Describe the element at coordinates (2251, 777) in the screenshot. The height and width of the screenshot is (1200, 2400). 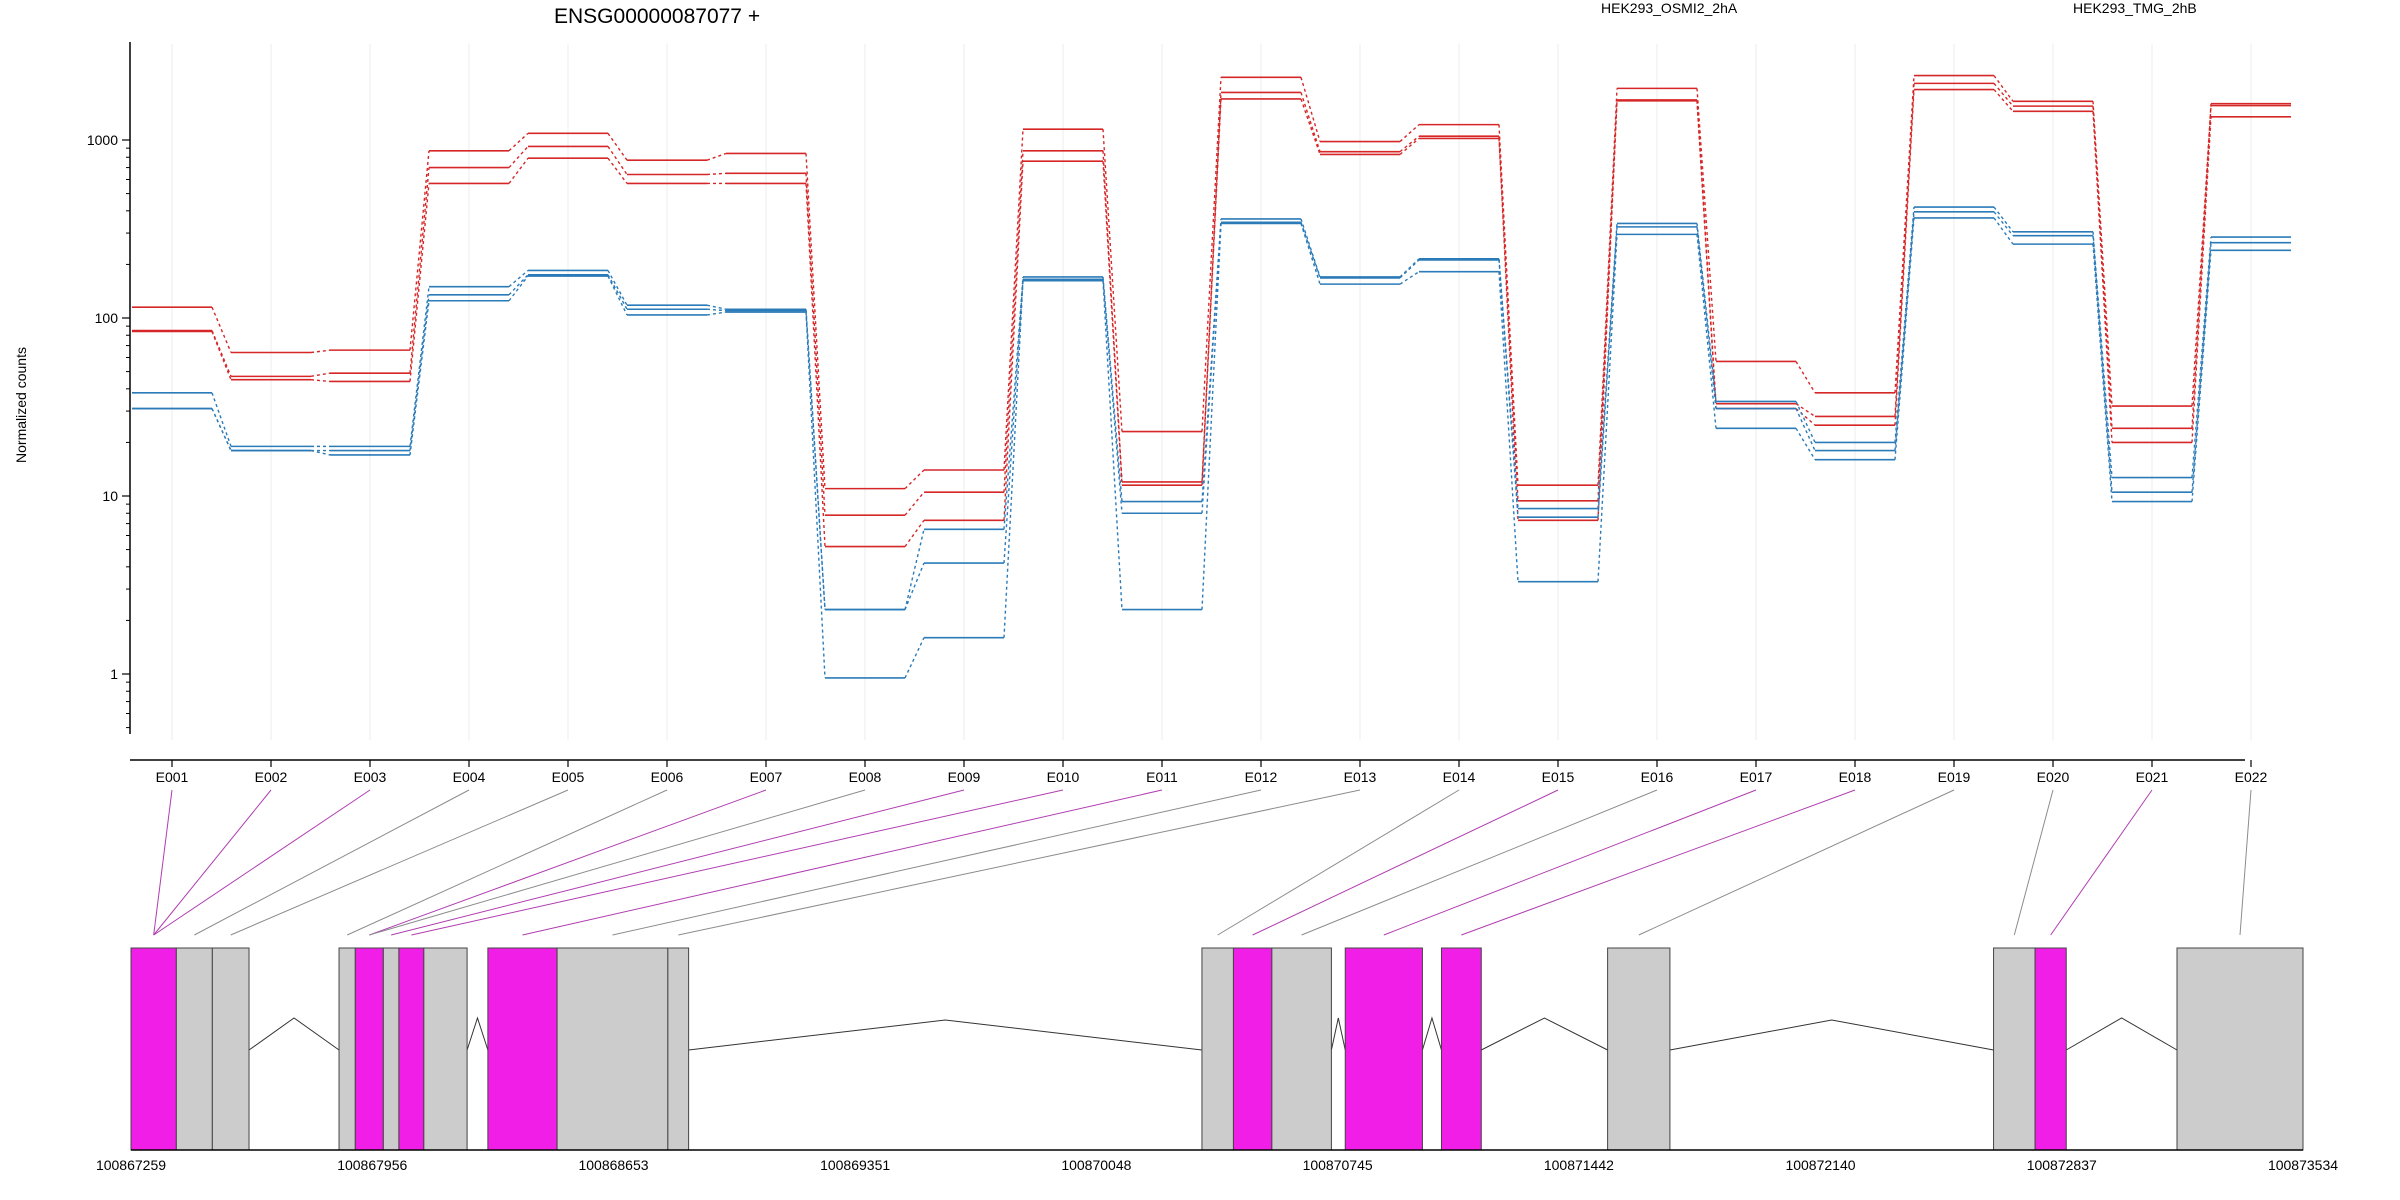
I see `x-tick-label: E022` at that location.